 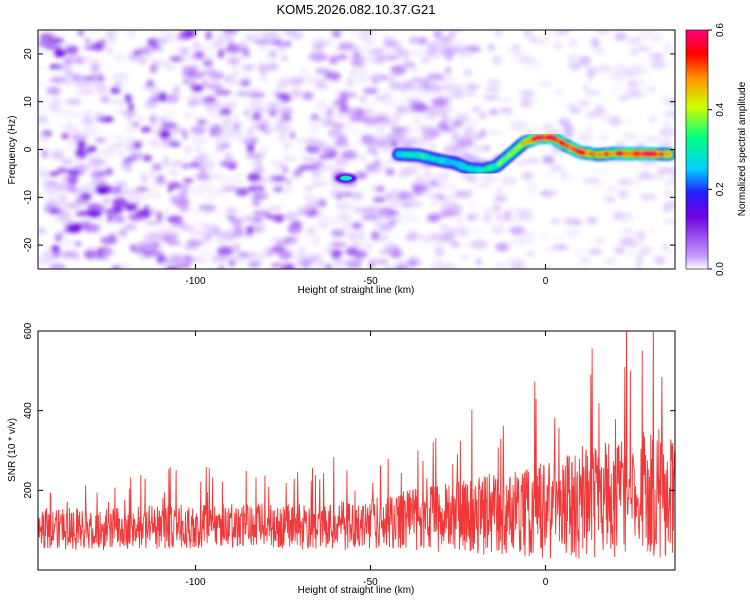 I want to click on x-tick-label: -50, so click(x=370, y=582).